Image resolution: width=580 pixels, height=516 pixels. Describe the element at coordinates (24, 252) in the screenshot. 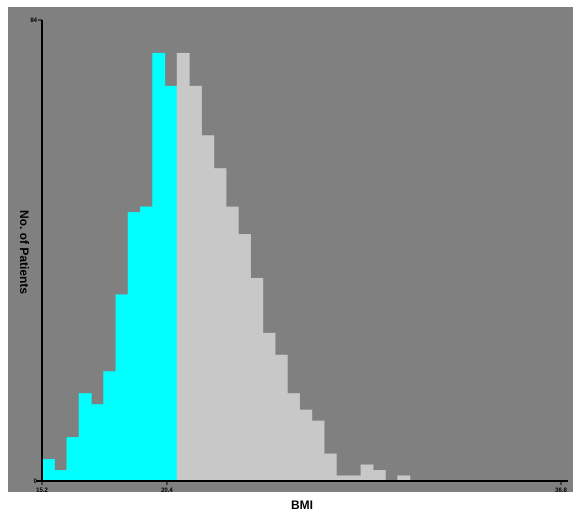

I see `y-axis-label: No. of Patients` at that location.